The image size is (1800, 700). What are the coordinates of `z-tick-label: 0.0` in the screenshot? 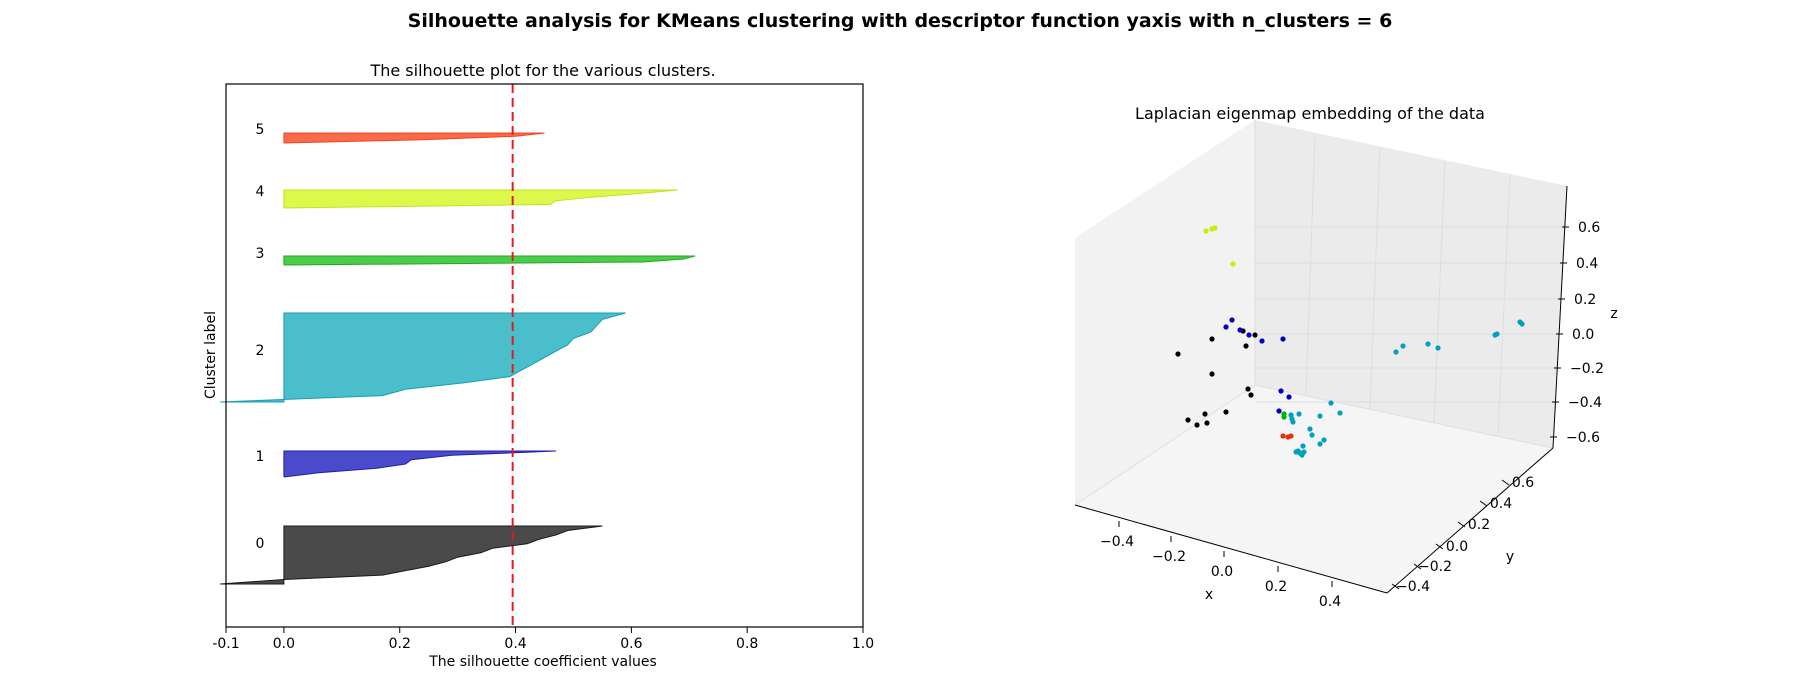 It's located at (1583, 335).